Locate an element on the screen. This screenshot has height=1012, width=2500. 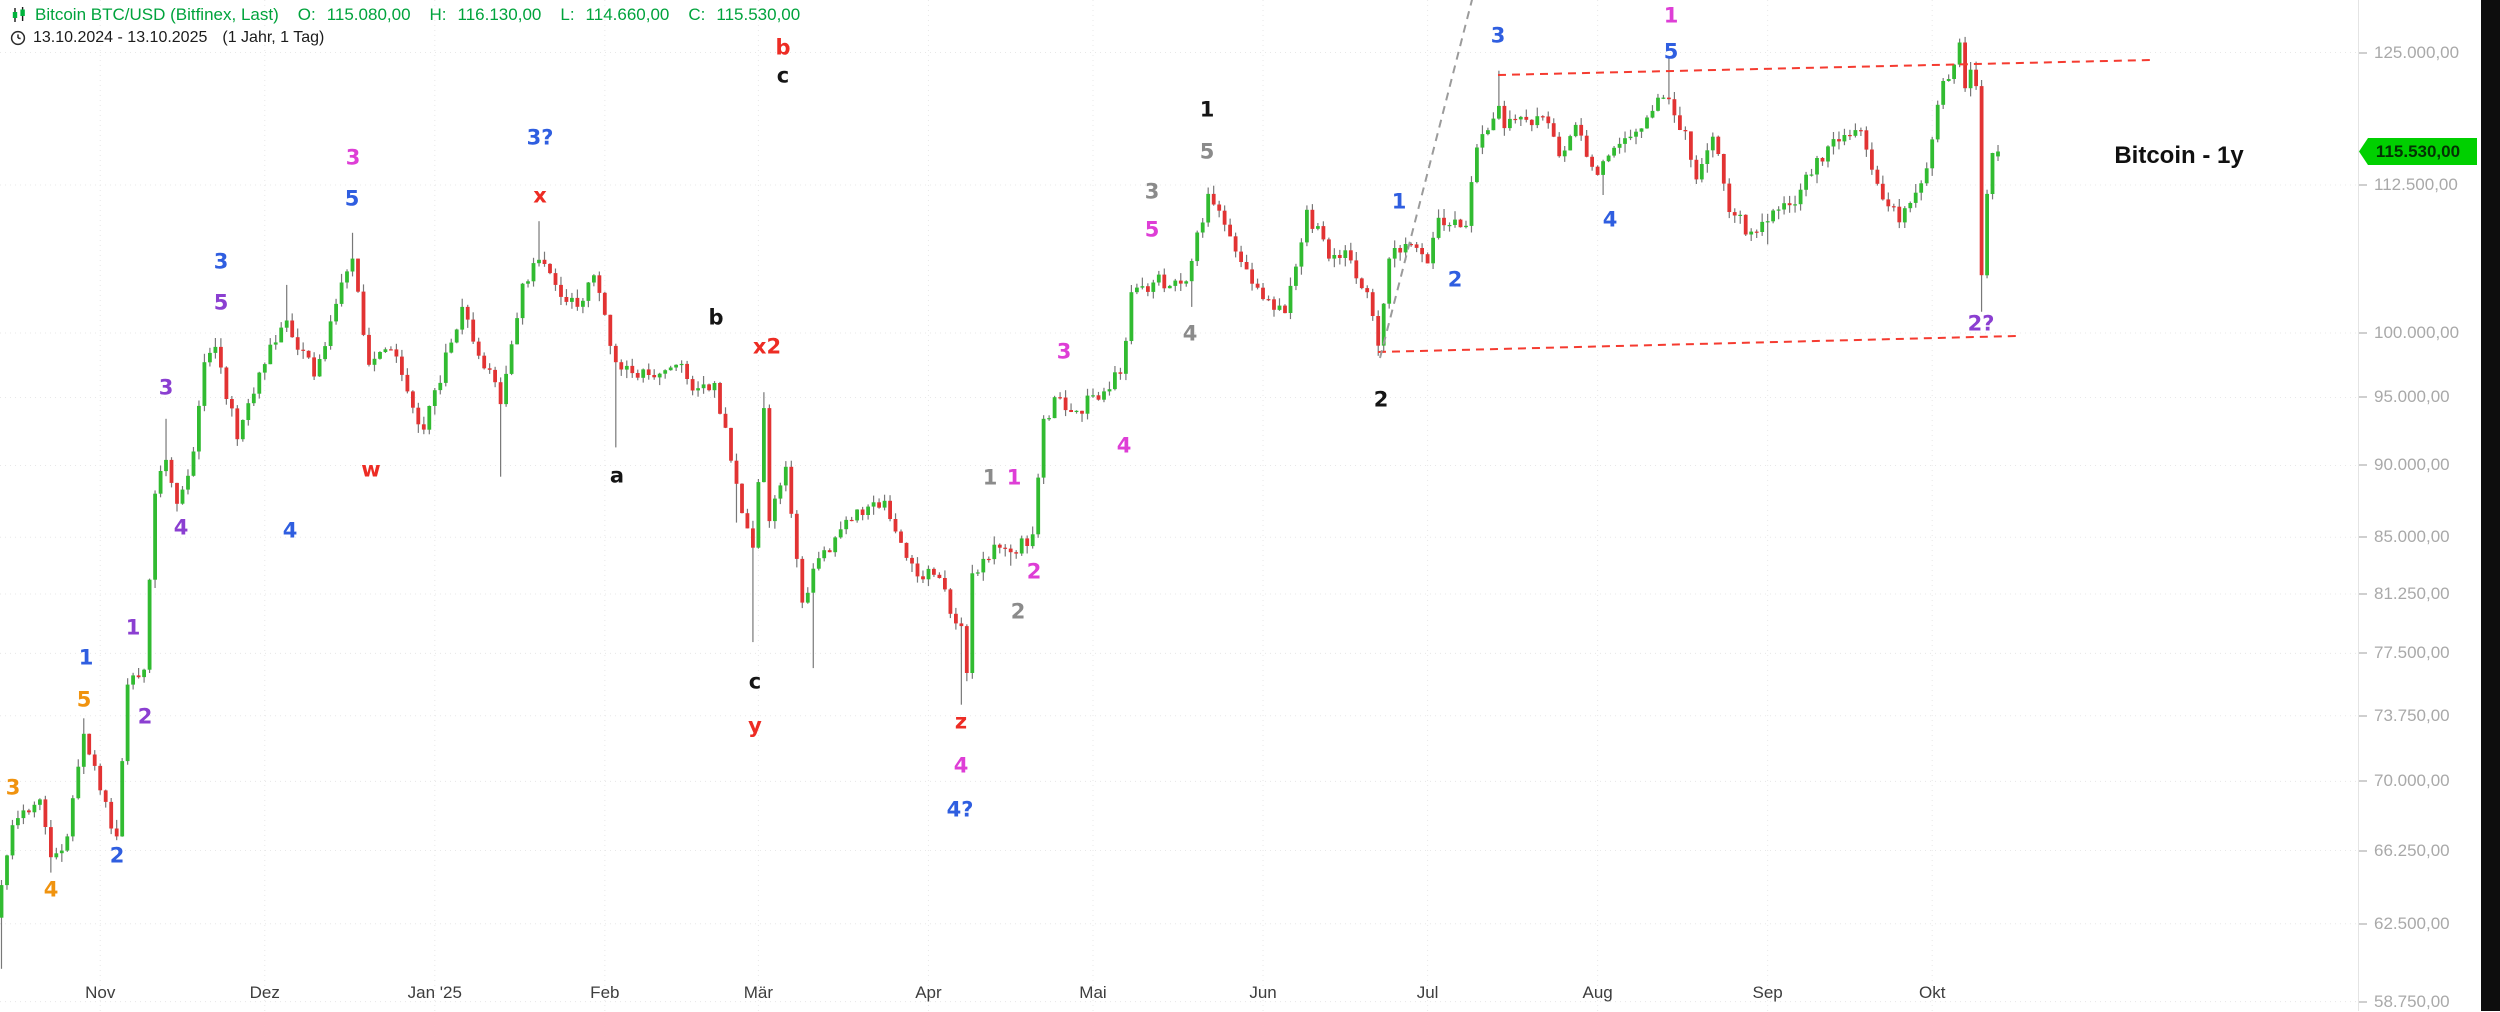
price-tick-label: 70.000,00 is located at coordinates (2412, 781).